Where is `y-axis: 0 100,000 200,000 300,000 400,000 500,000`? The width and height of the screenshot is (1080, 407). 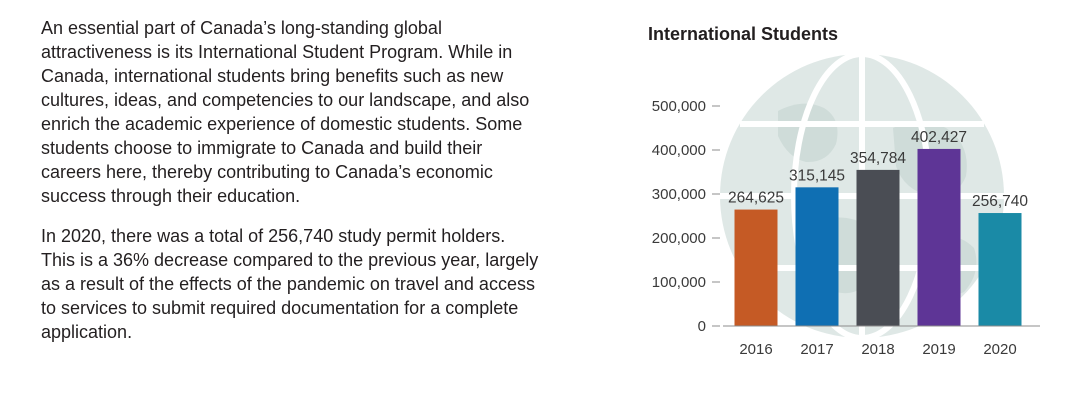 y-axis: 0 100,000 200,000 300,000 400,000 500,000 is located at coordinates (686, 216).